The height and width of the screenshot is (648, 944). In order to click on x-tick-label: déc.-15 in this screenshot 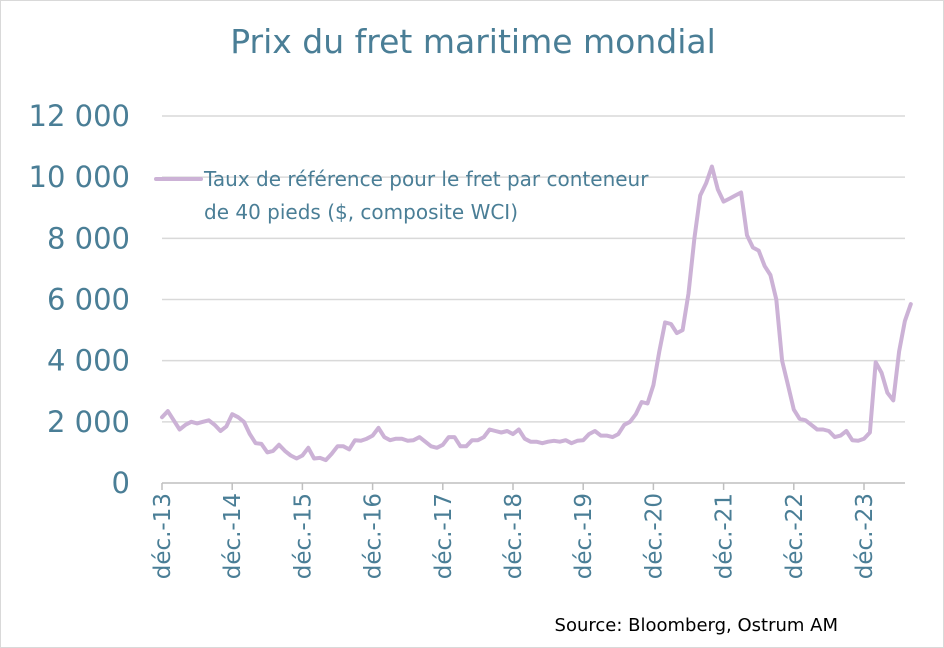, I will do `click(303, 536)`.